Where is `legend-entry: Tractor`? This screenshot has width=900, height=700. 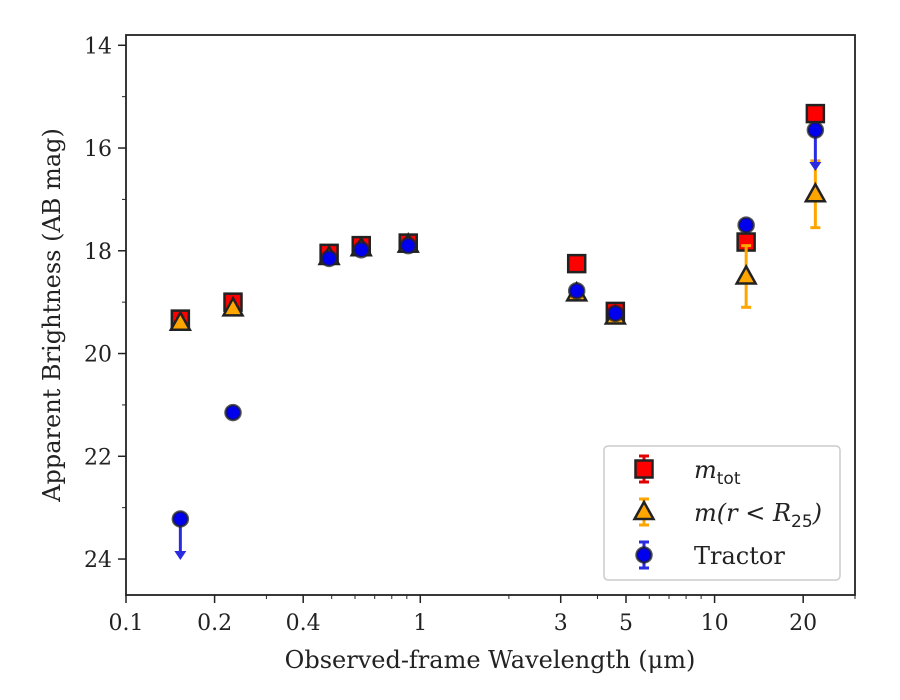
legend-entry: Tractor is located at coordinates (710, 555).